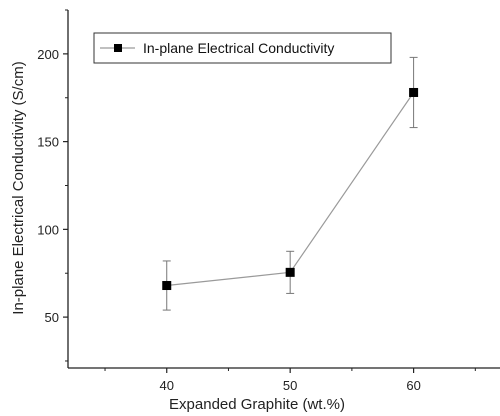 The height and width of the screenshot is (416, 500). What do you see at coordinates (413, 385) in the screenshot?
I see `x-tick-label: 60` at bounding box center [413, 385].